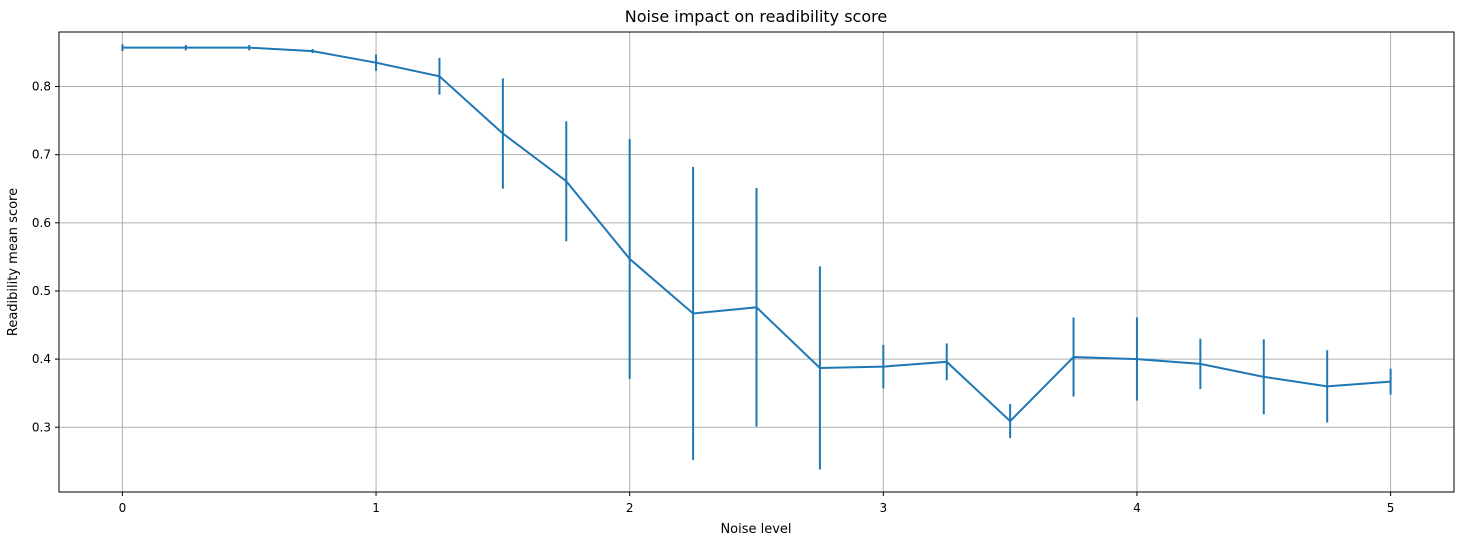 This screenshot has width=1460, height=544. Describe the element at coordinates (883, 508) in the screenshot. I see `x-tick-label: 3` at that location.